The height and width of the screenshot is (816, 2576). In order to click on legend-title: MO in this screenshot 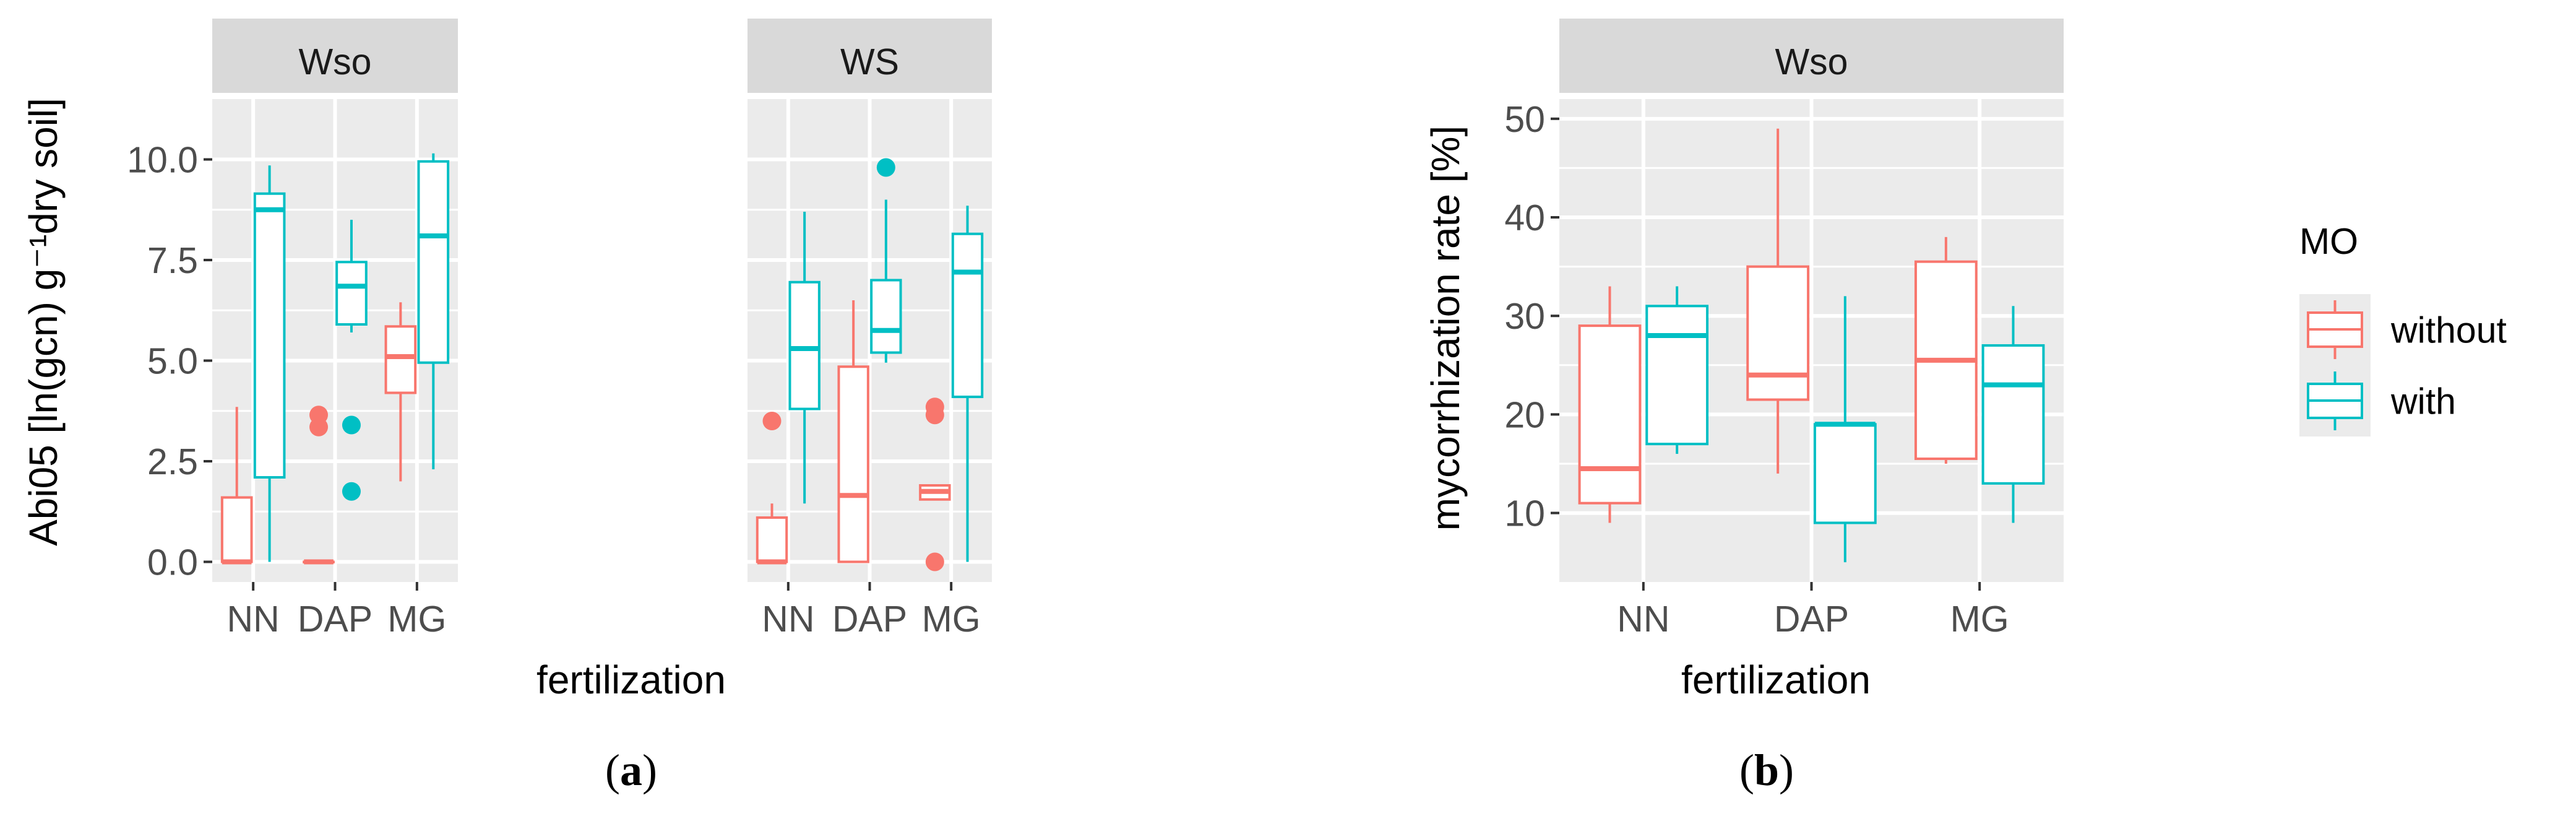, I will do `click(2328, 241)`.